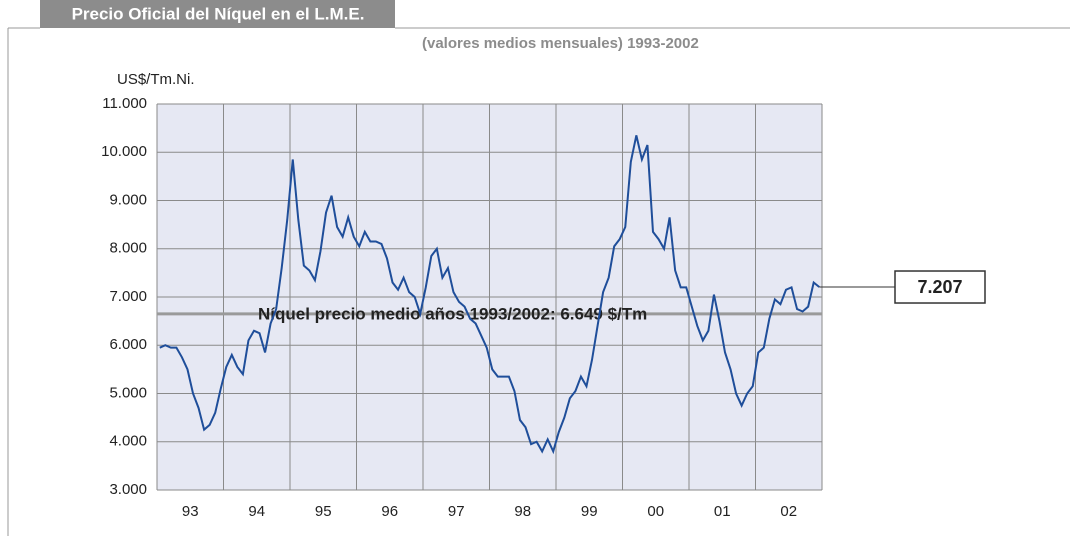 The height and width of the screenshot is (536, 1070). What do you see at coordinates (124, 103) in the screenshot?
I see `y-tick-label: 11.000` at bounding box center [124, 103].